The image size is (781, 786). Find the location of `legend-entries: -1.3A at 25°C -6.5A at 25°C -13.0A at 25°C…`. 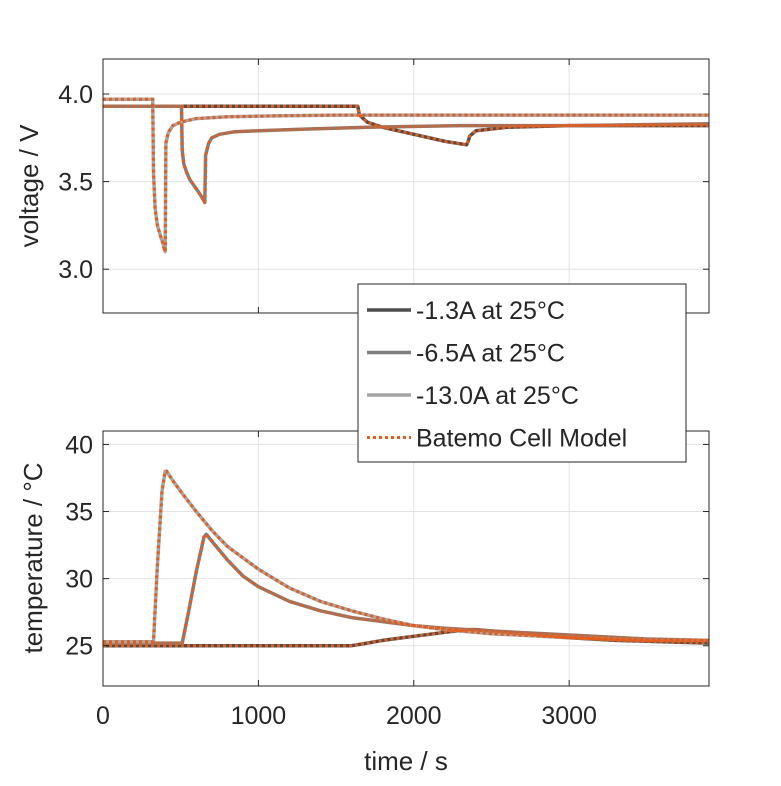

legend-entries: -1.3A at 25°C -6.5A at 25°C -13.0A at 25°C… is located at coordinates (497, 375).